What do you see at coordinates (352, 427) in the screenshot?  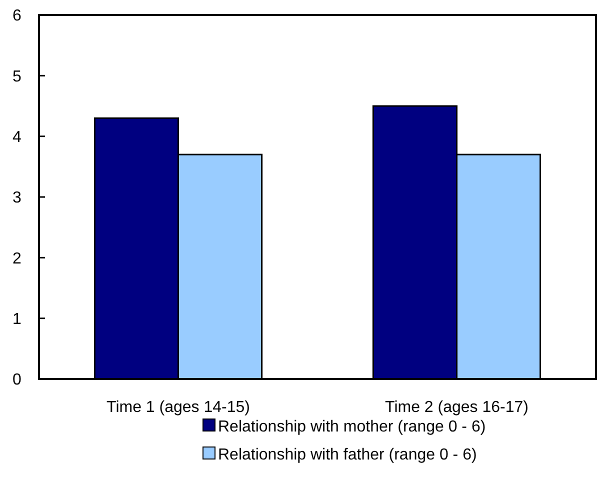 I see `legend-label: Relationship with mother (range 0 - 6)` at bounding box center [352, 427].